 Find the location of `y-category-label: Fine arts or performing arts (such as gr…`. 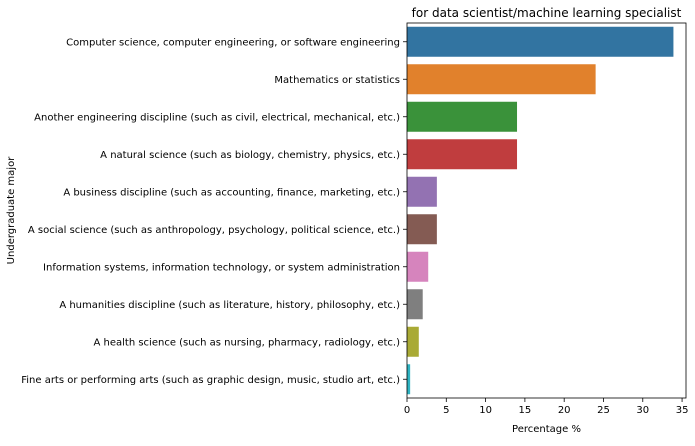

y-category-label: Fine arts or performing arts (such as gr… is located at coordinates (210, 380).